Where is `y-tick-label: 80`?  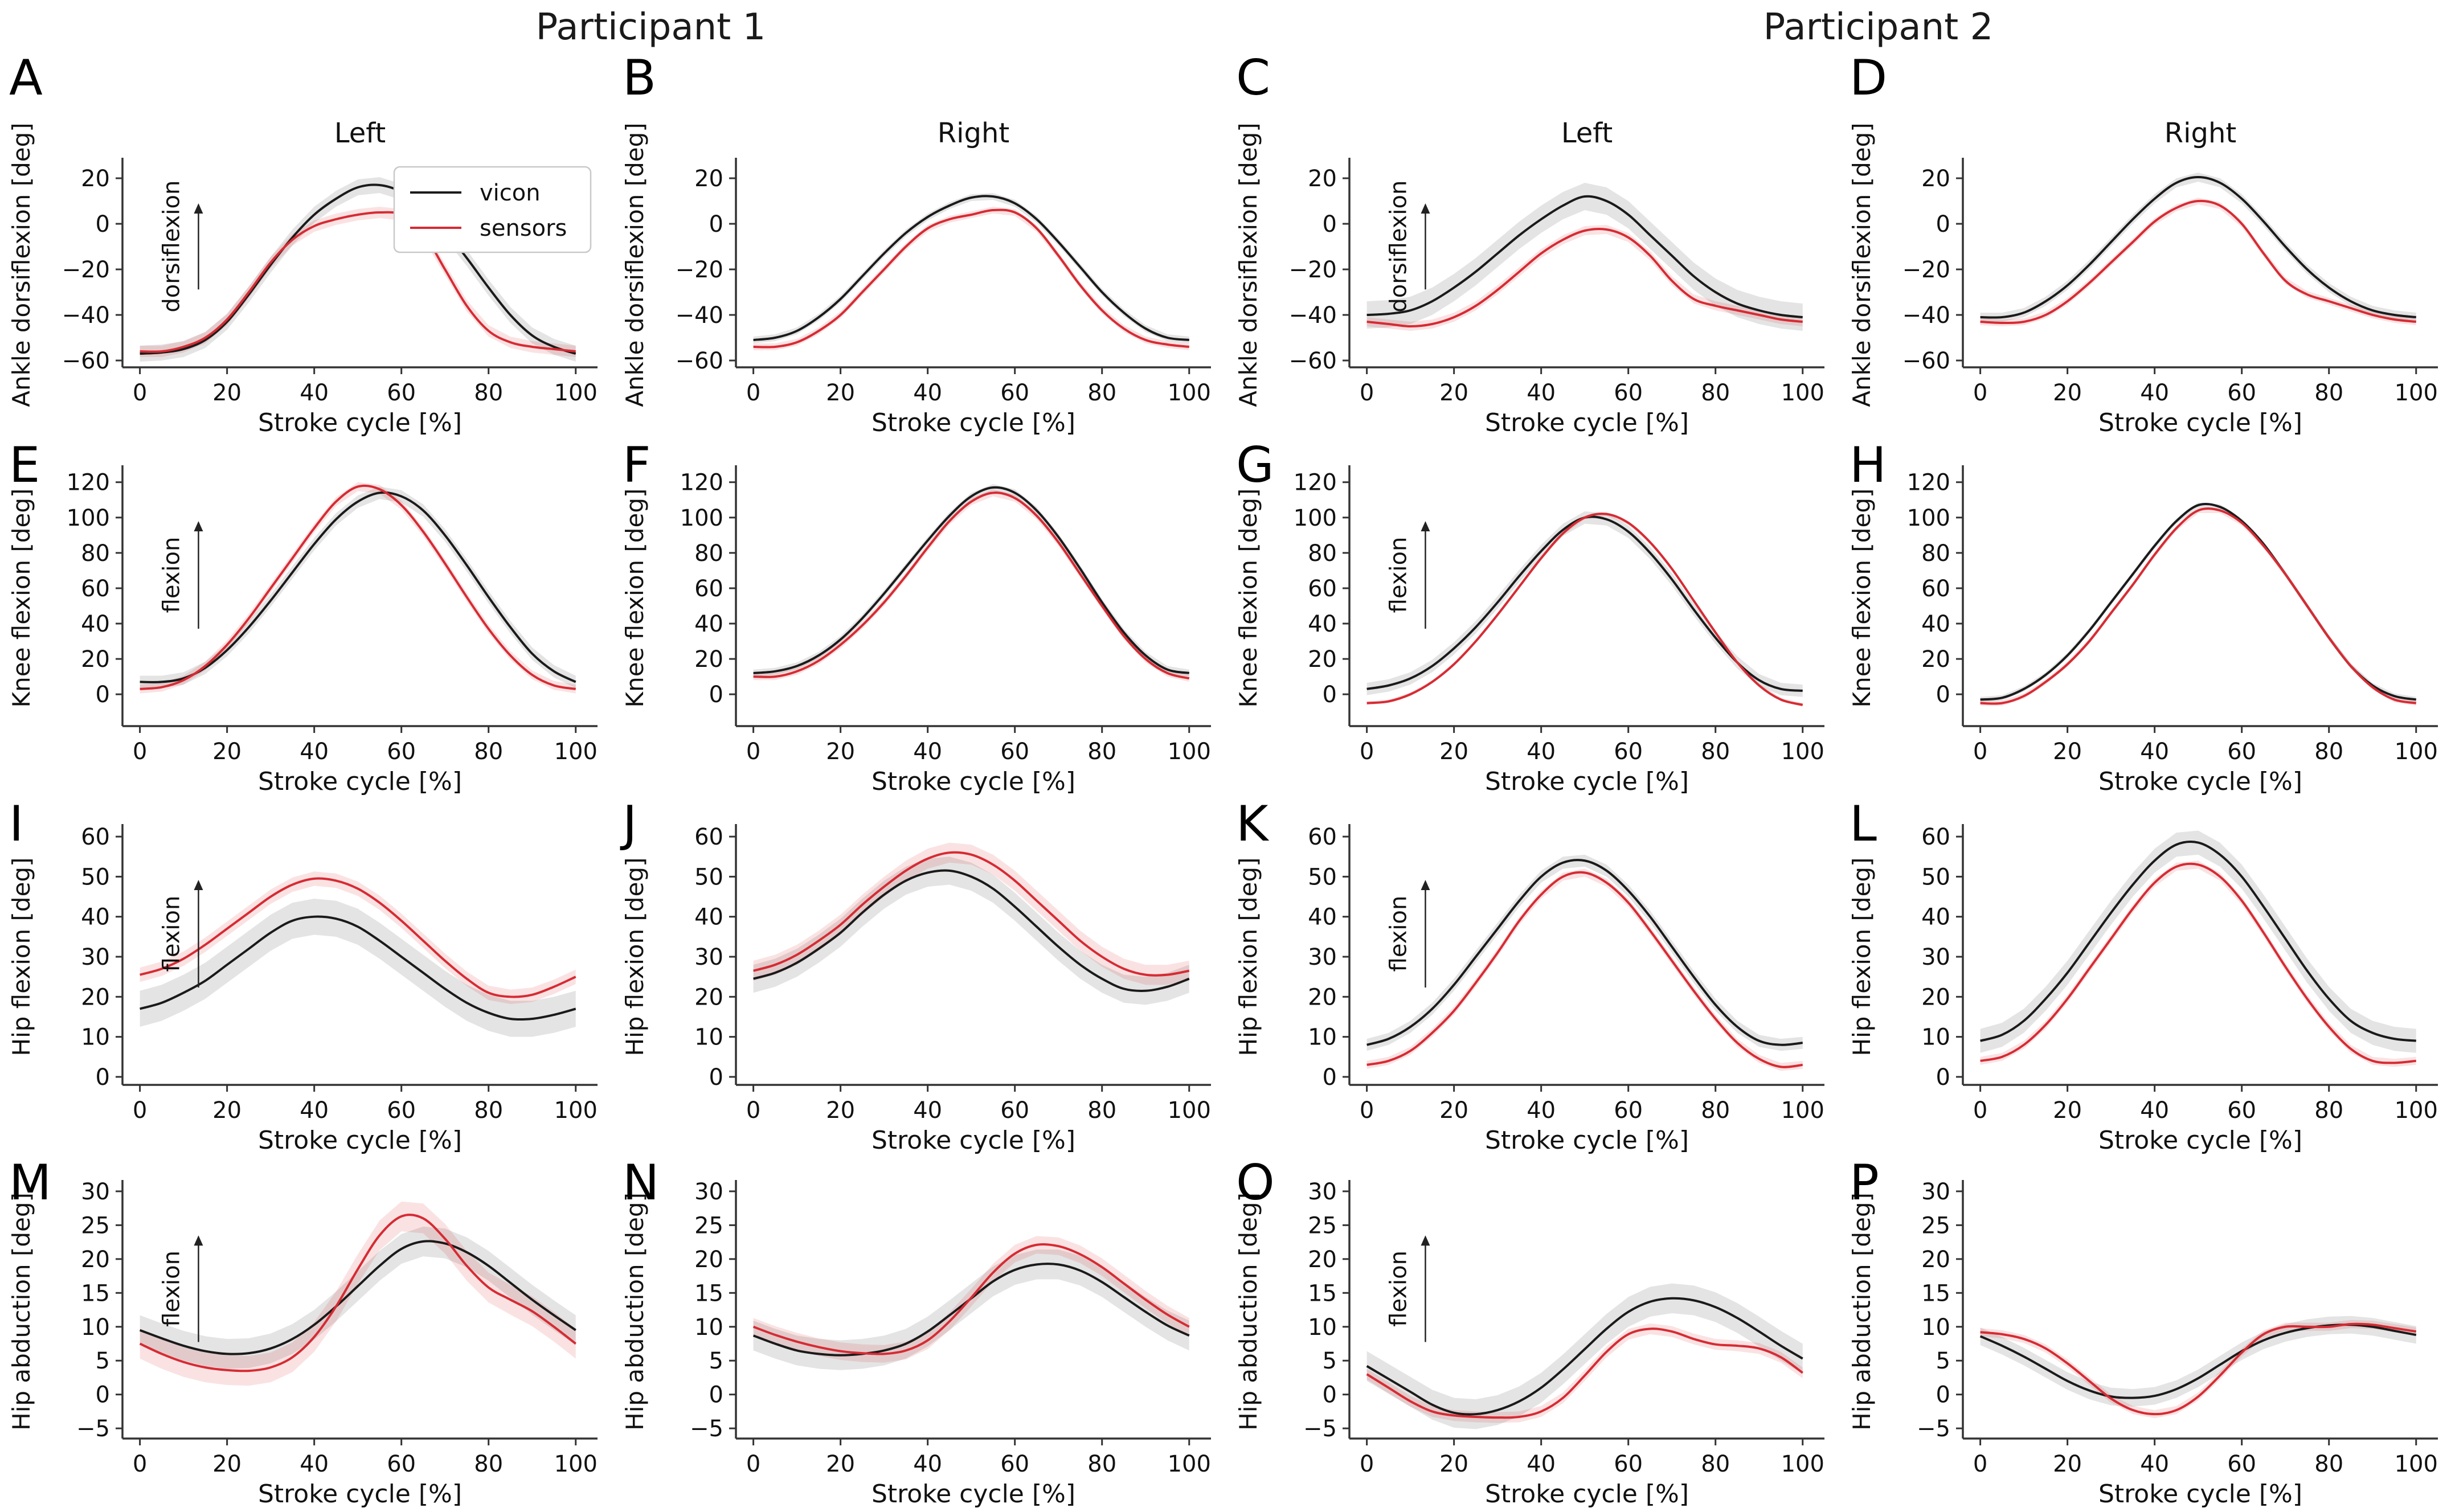
y-tick-label: 80 is located at coordinates (708, 553).